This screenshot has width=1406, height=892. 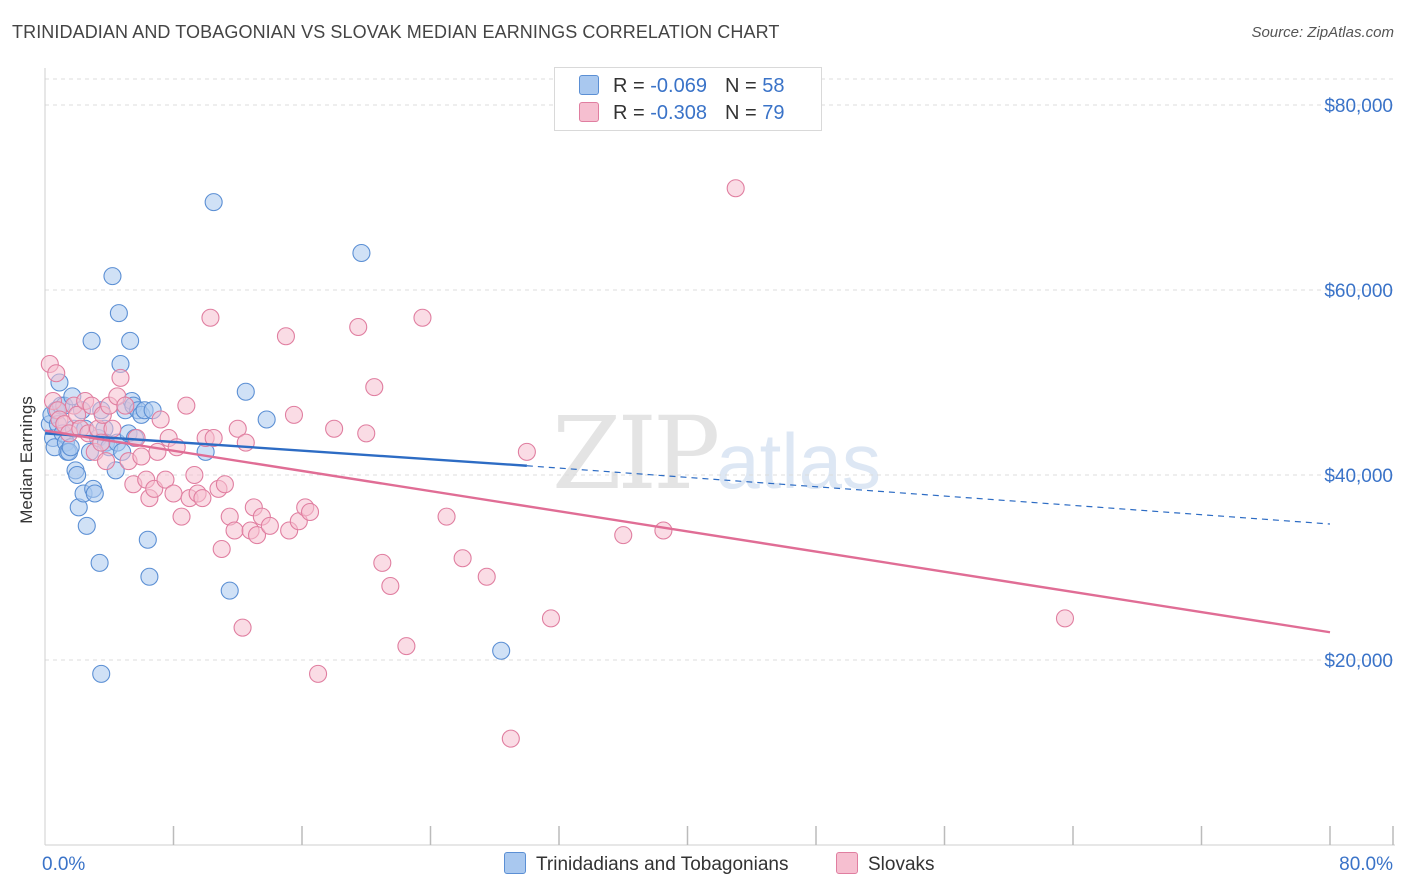 What do you see at coordinates (847, 863) in the screenshot?
I see `bottom-legend-swatch-slovak` at bounding box center [847, 863].